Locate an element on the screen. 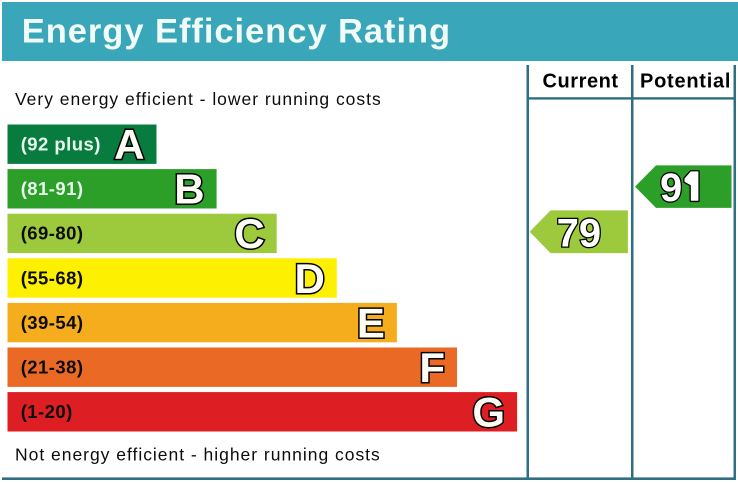 Image resolution: width=738 pixels, height=483 pixels. svg-text: D is located at coordinates (309, 278).